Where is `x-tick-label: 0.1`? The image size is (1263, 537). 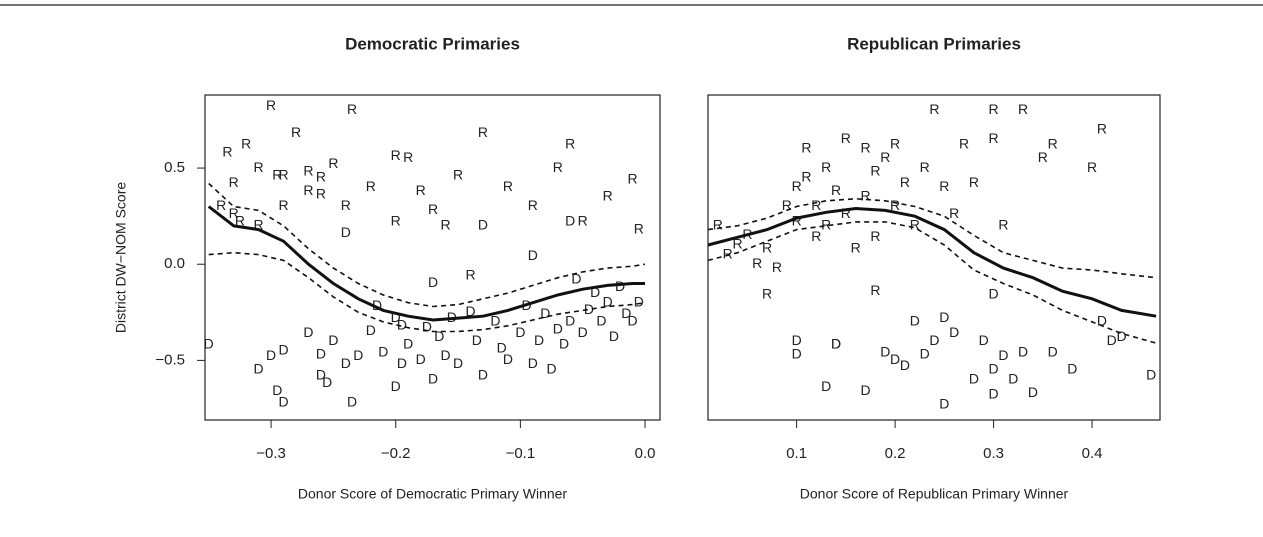
x-tick-label: 0.1 is located at coordinates (796, 453).